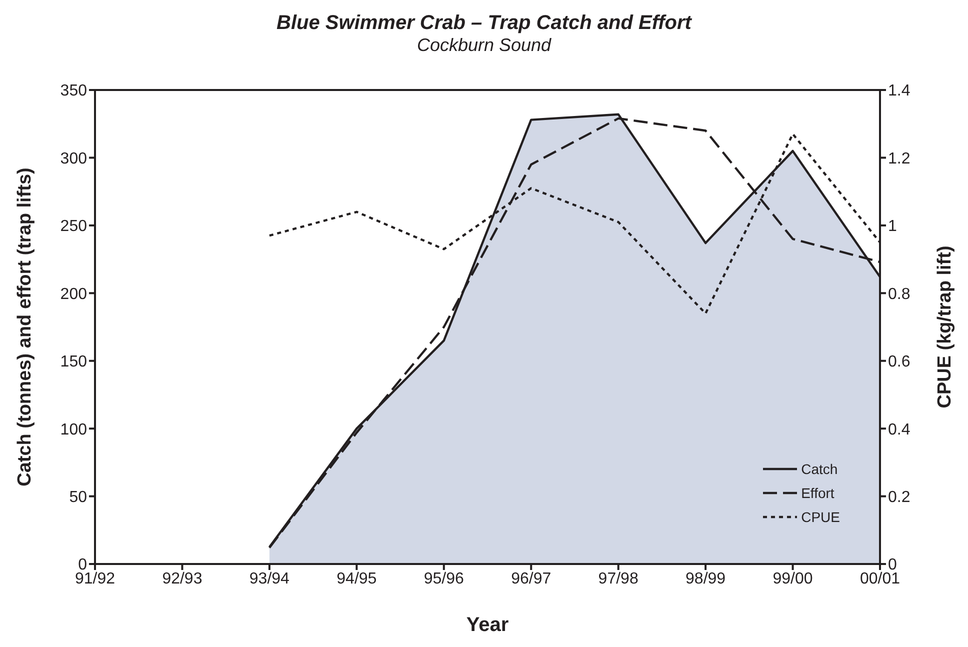  I want to click on y-tick-label: 350, so click(74, 91).